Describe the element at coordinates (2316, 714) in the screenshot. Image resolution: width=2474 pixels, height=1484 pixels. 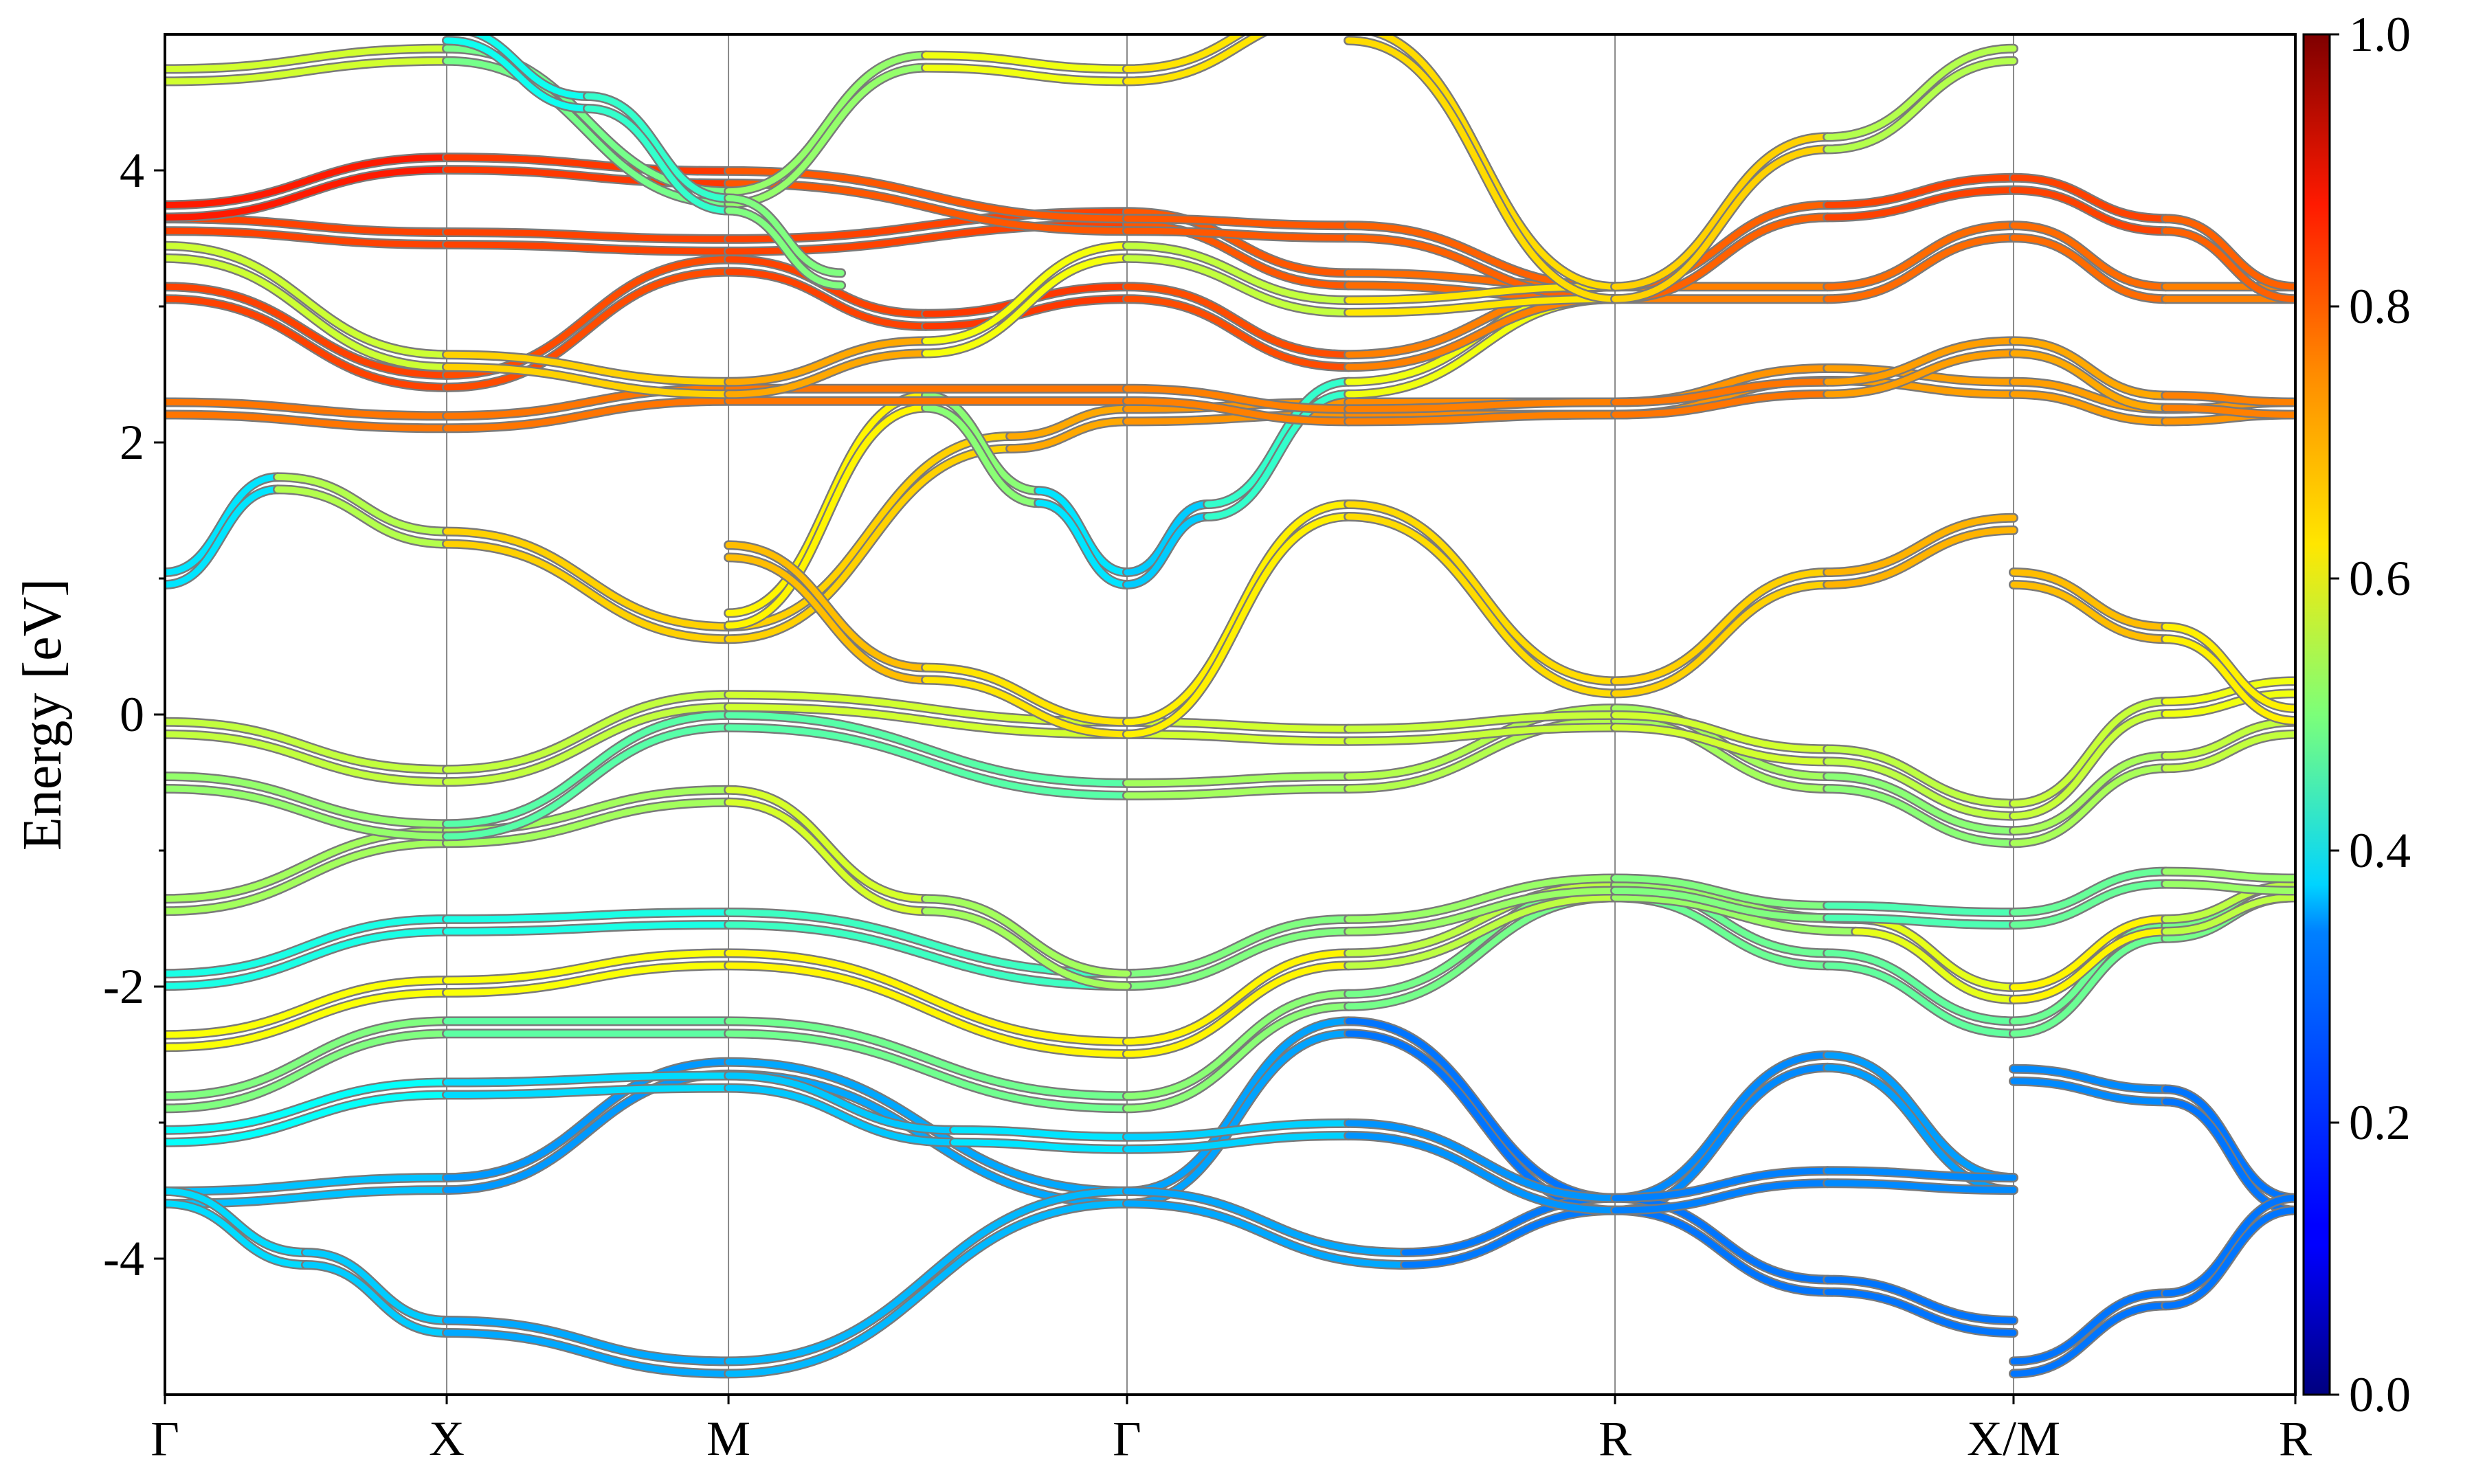
I see `colorbar-bar` at that location.